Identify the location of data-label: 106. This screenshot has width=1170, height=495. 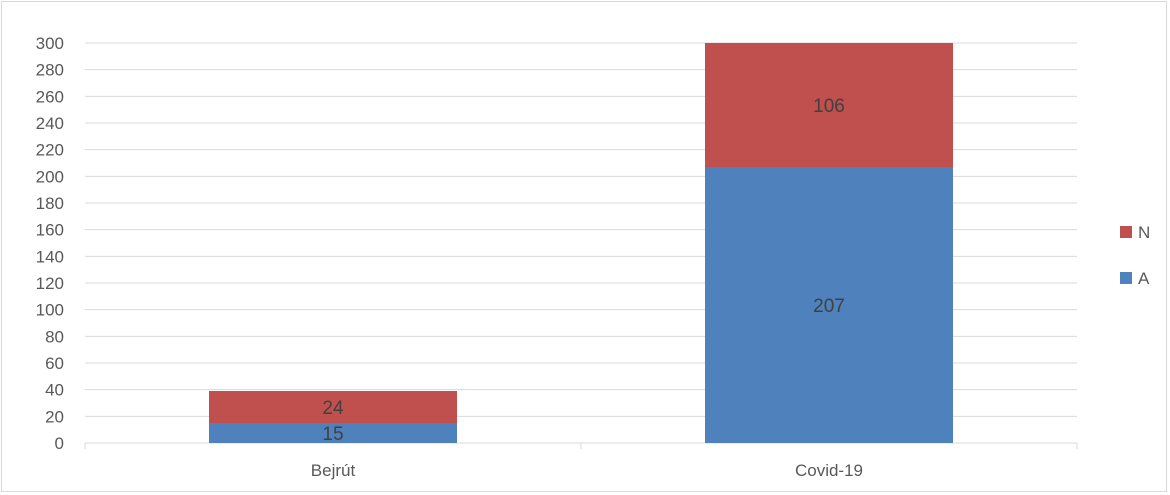
(829, 106).